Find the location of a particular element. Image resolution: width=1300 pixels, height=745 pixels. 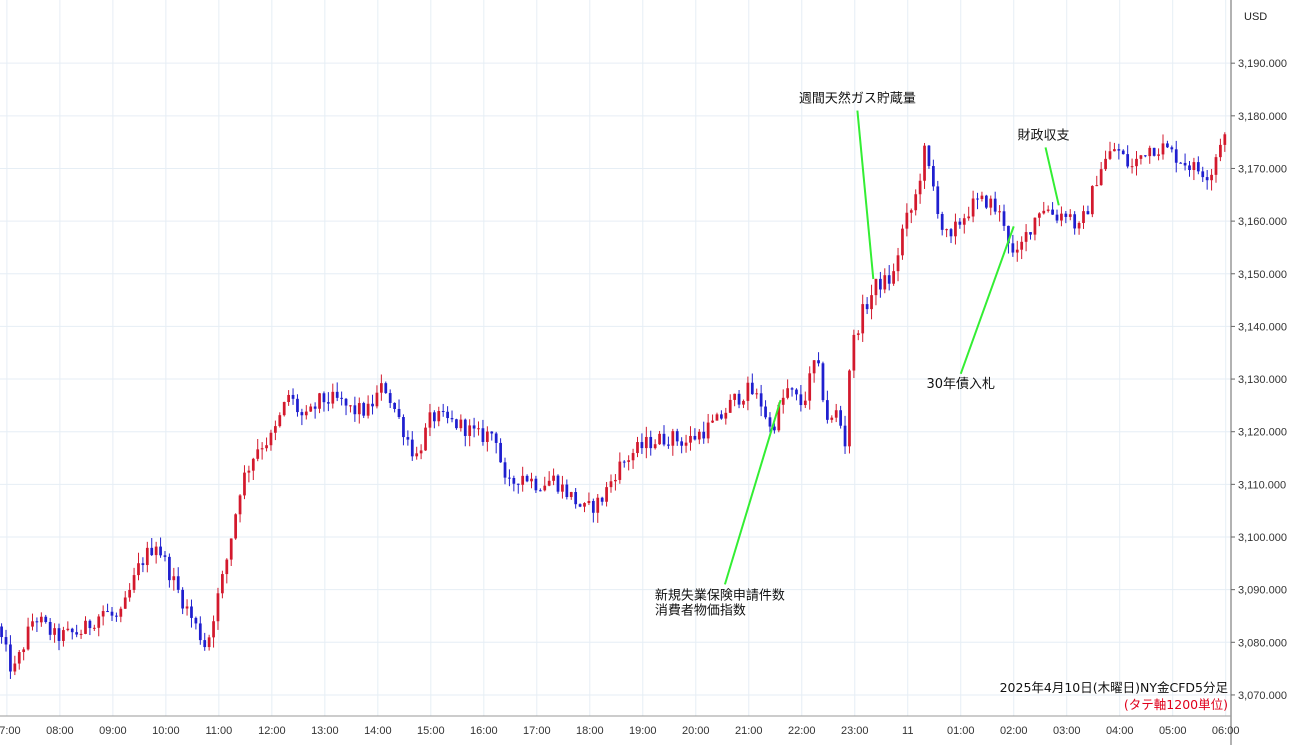

time-tick-label: 11 is located at coordinates (907, 731).